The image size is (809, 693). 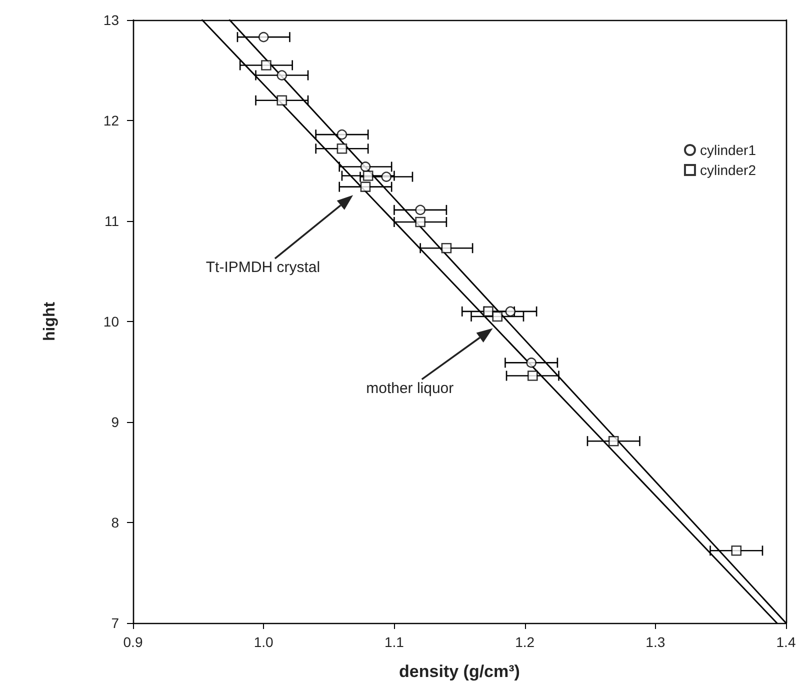 What do you see at coordinates (410, 388) in the screenshot?
I see `annotation: mother liquor` at bounding box center [410, 388].